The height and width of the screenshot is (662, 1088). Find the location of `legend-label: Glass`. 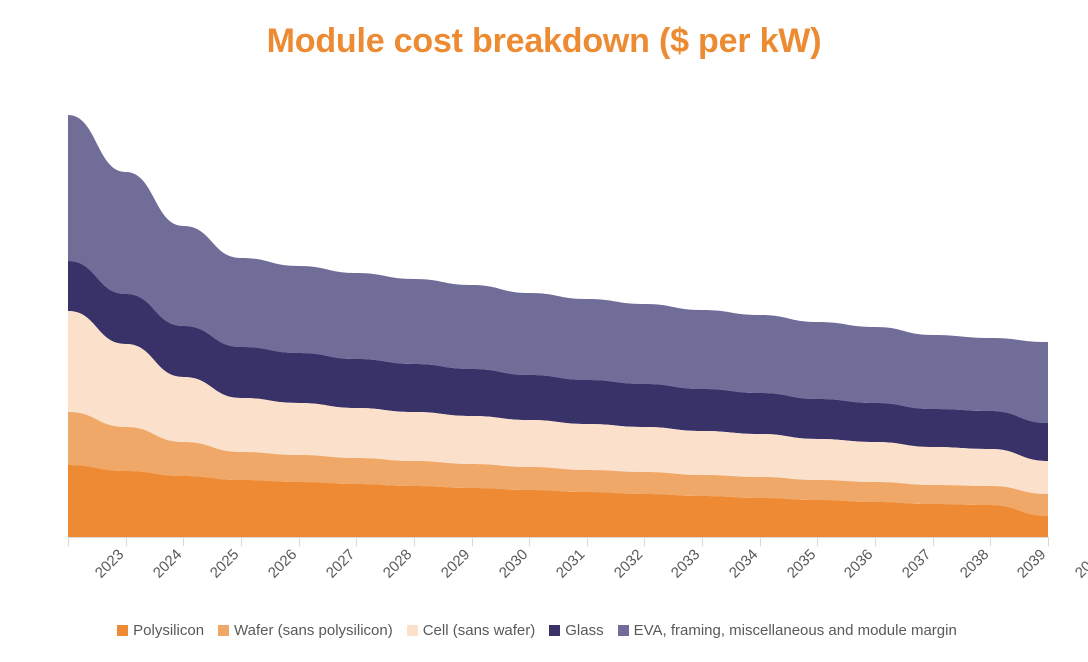

legend-label: Glass is located at coordinates (584, 630).